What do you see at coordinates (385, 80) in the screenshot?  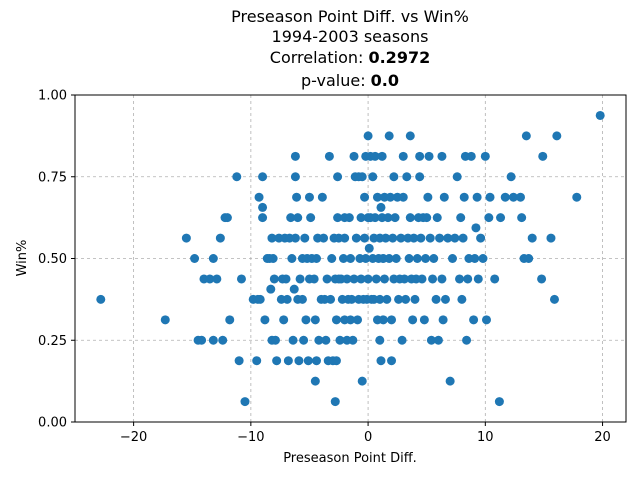 I see `pvalue-value: 0.0` at bounding box center [385, 80].